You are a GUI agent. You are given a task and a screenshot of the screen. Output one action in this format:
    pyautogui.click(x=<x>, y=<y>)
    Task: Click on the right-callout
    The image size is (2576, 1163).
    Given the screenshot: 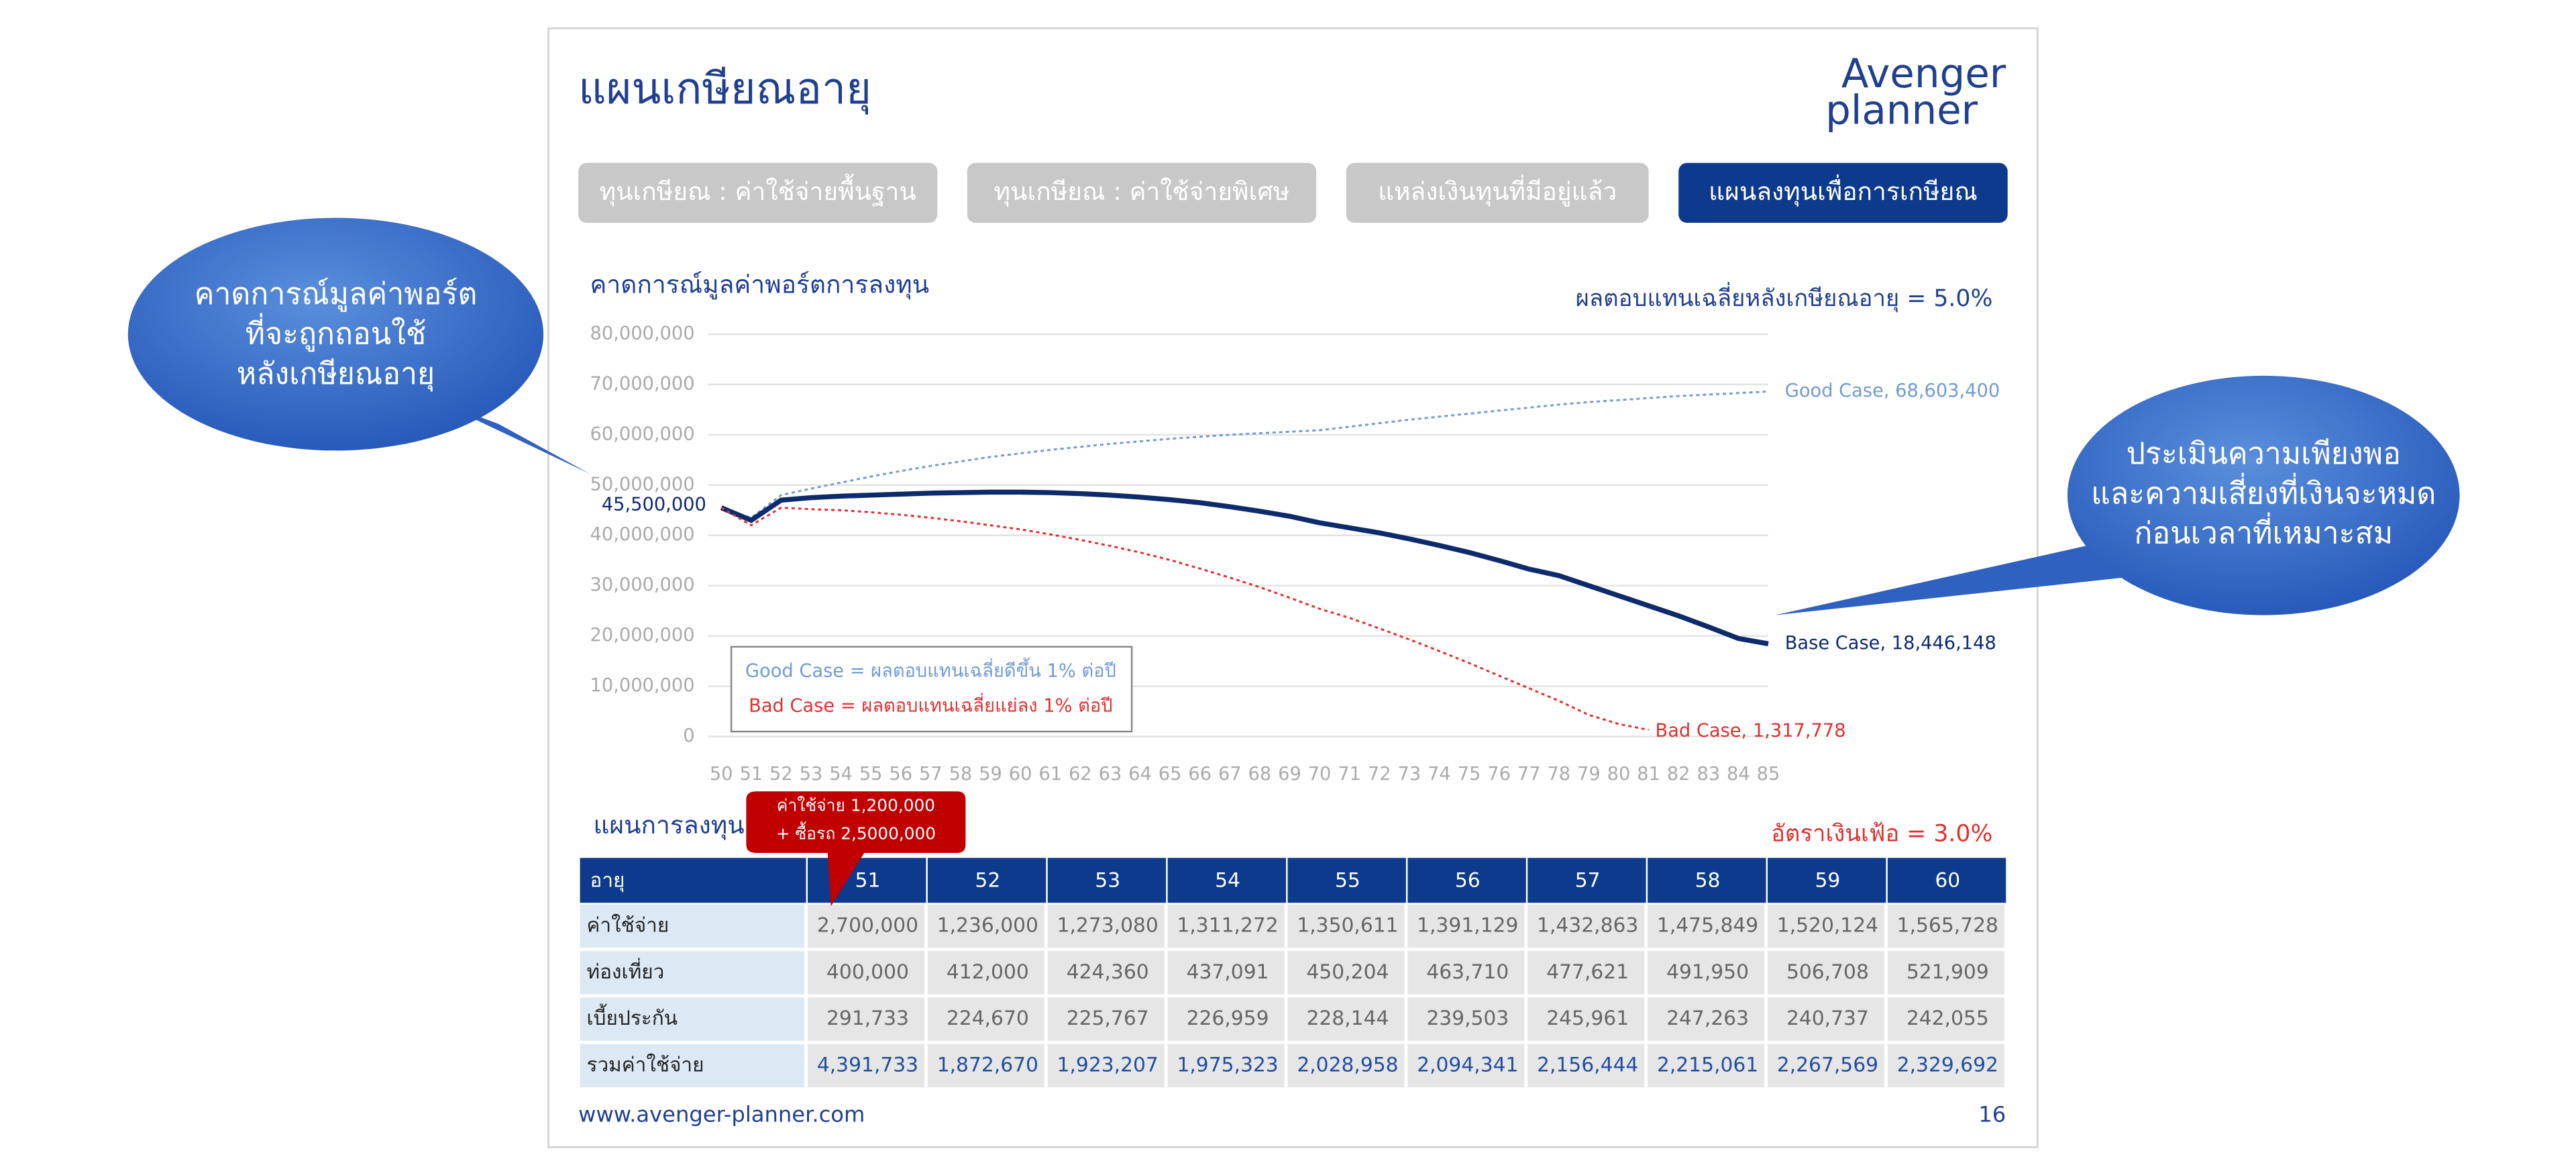 What is the action you would take?
    pyautogui.click(x=2263, y=495)
    